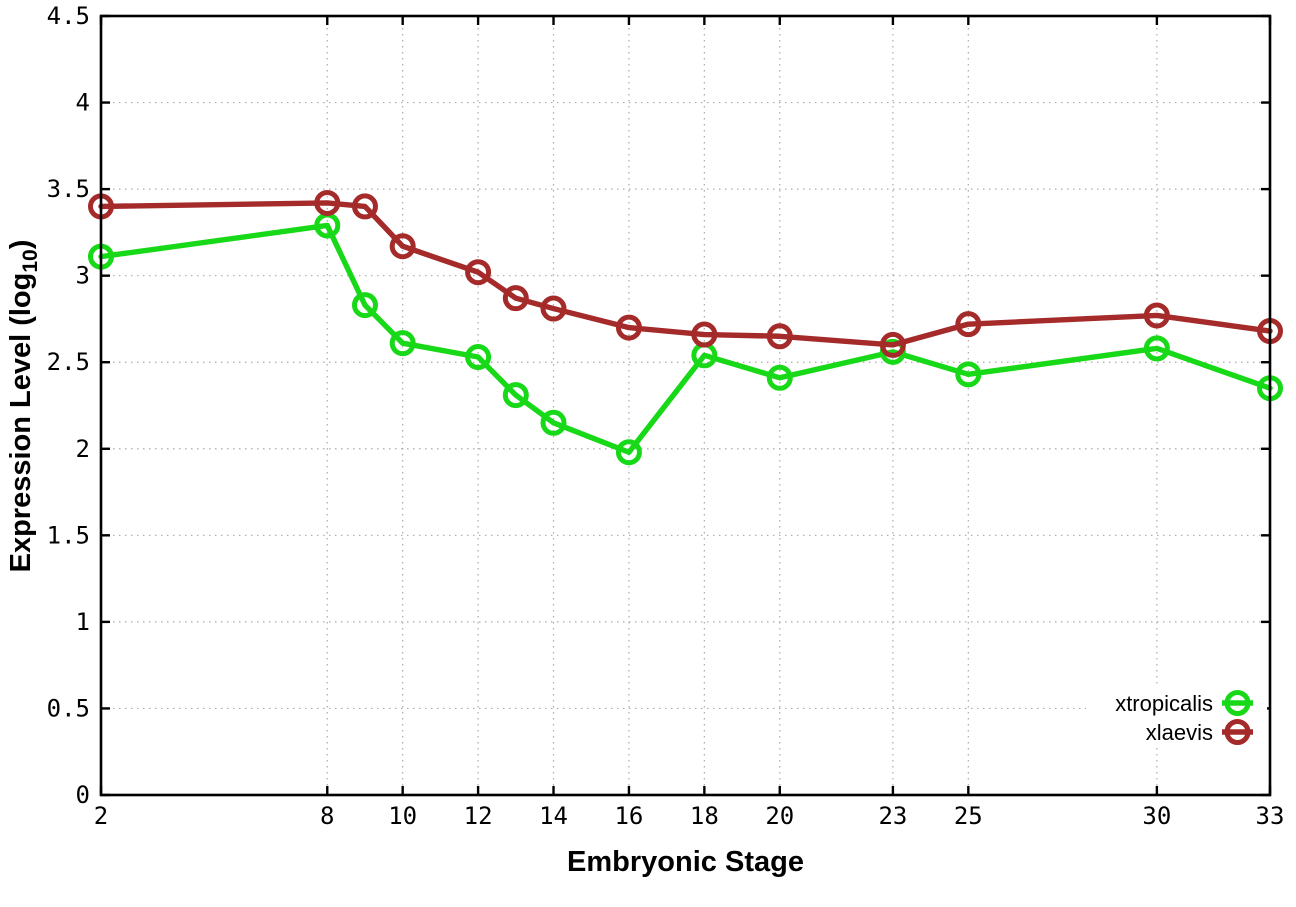 The height and width of the screenshot is (907, 1296). I want to click on x-tick-label: 8, so click(327, 816).